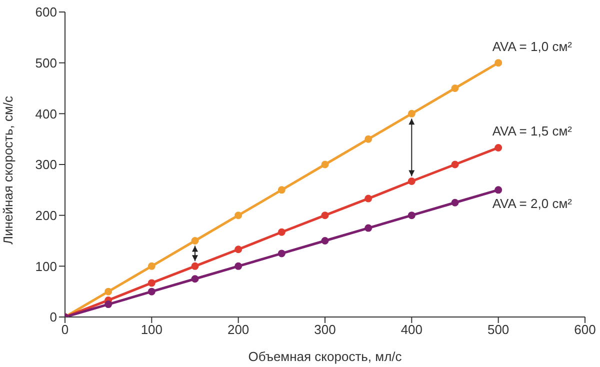 The height and width of the screenshot is (367, 600). What do you see at coordinates (532, 131) in the screenshot?
I see `series-label: AVA = 1,5 см²` at bounding box center [532, 131].